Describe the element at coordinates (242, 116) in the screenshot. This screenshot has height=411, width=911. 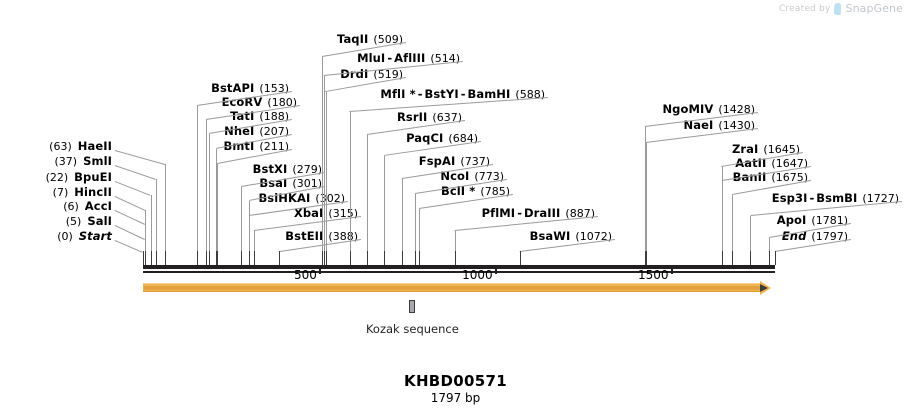
I see `enzyme-name: TatI` at that location.